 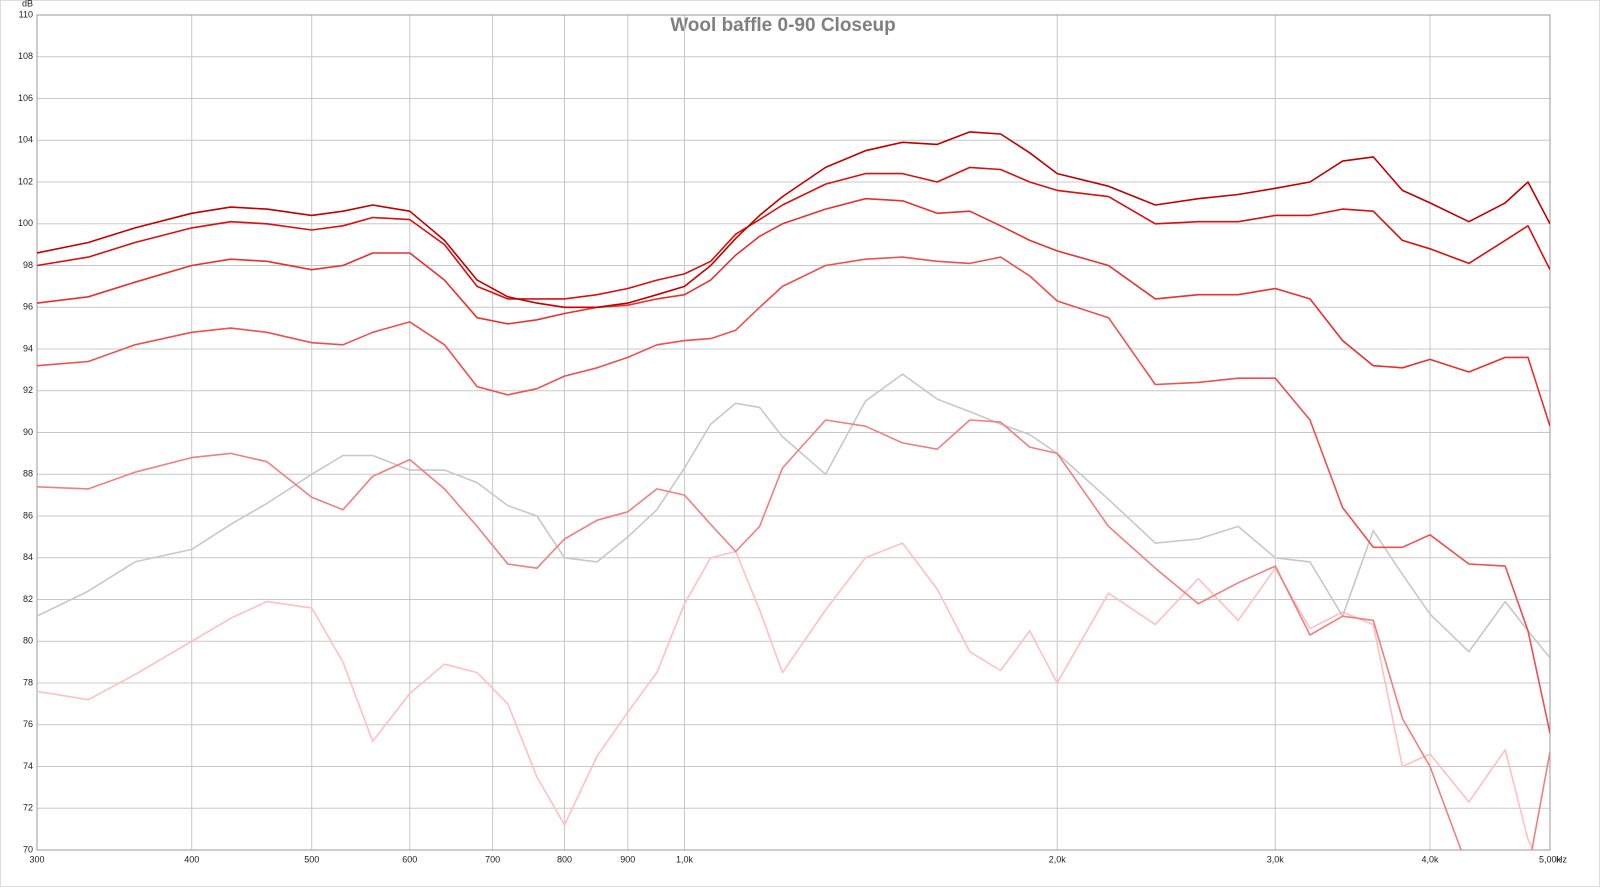 What do you see at coordinates (28, 265) in the screenshot?
I see `y-tick-label: 98` at bounding box center [28, 265].